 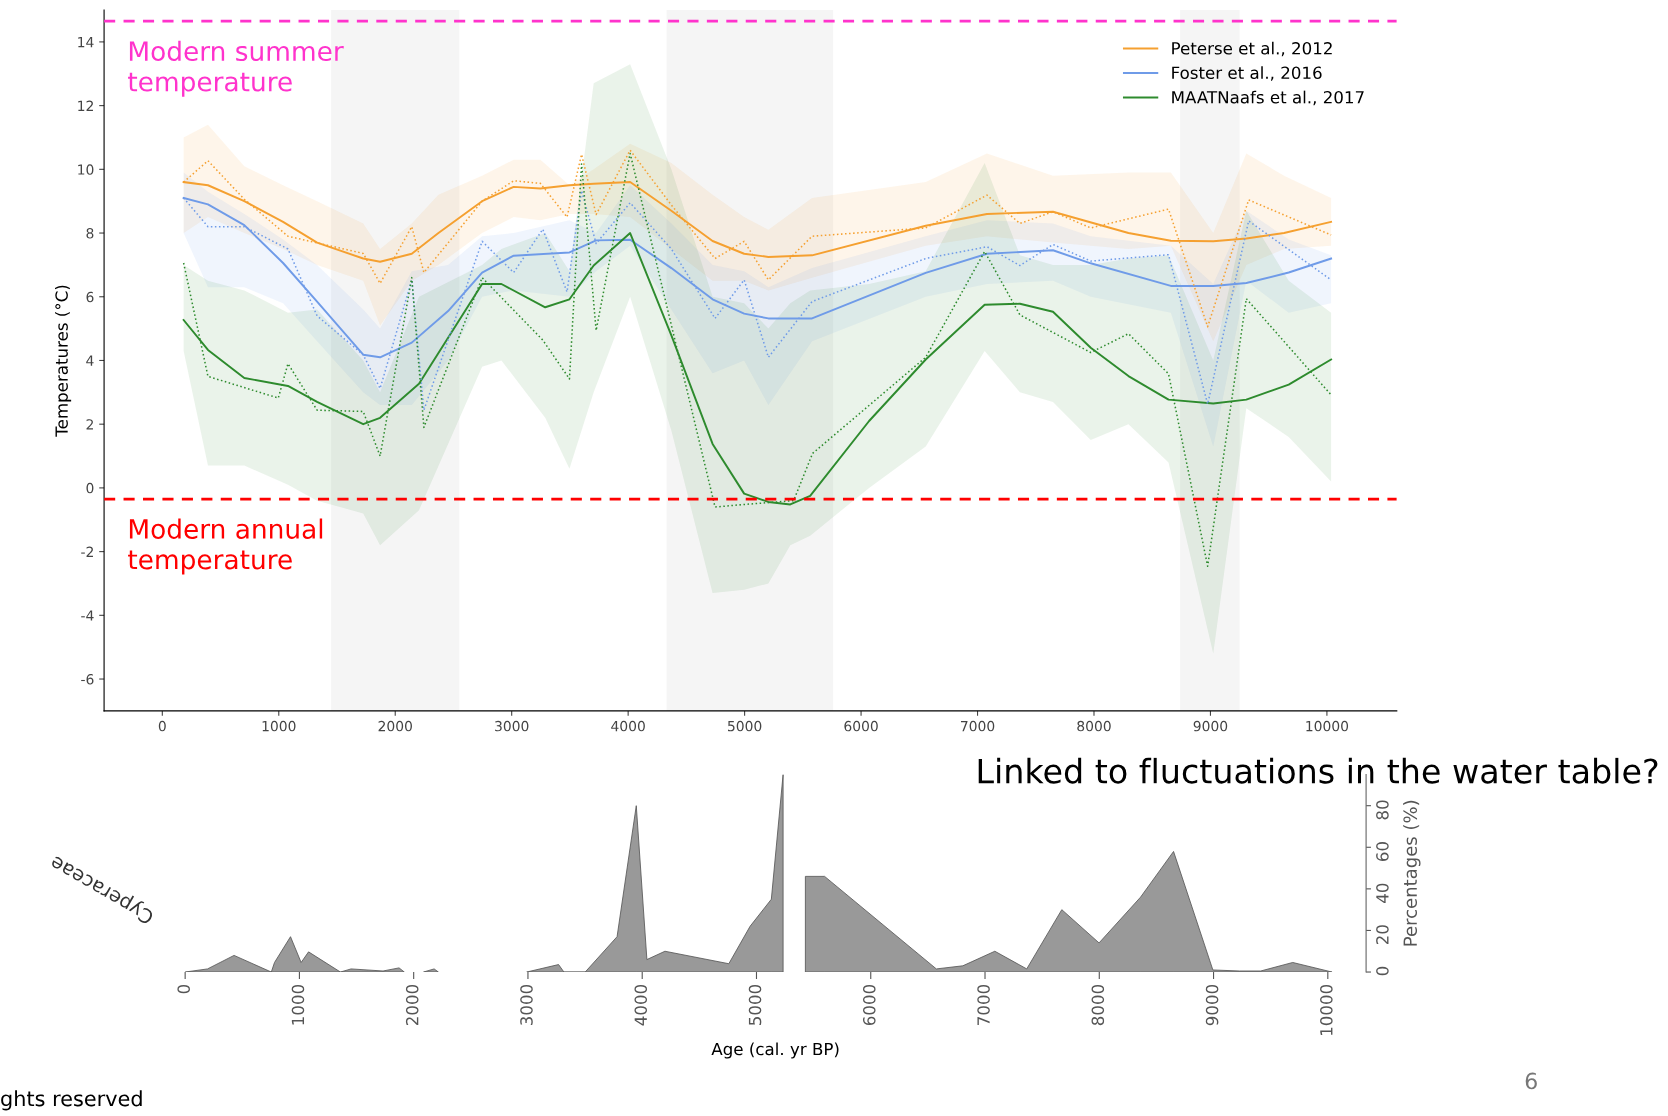 What do you see at coordinates (1268, 98) in the screenshot?
I see `legend-label: MAATNaafs et al., 2017` at bounding box center [1268, 98].